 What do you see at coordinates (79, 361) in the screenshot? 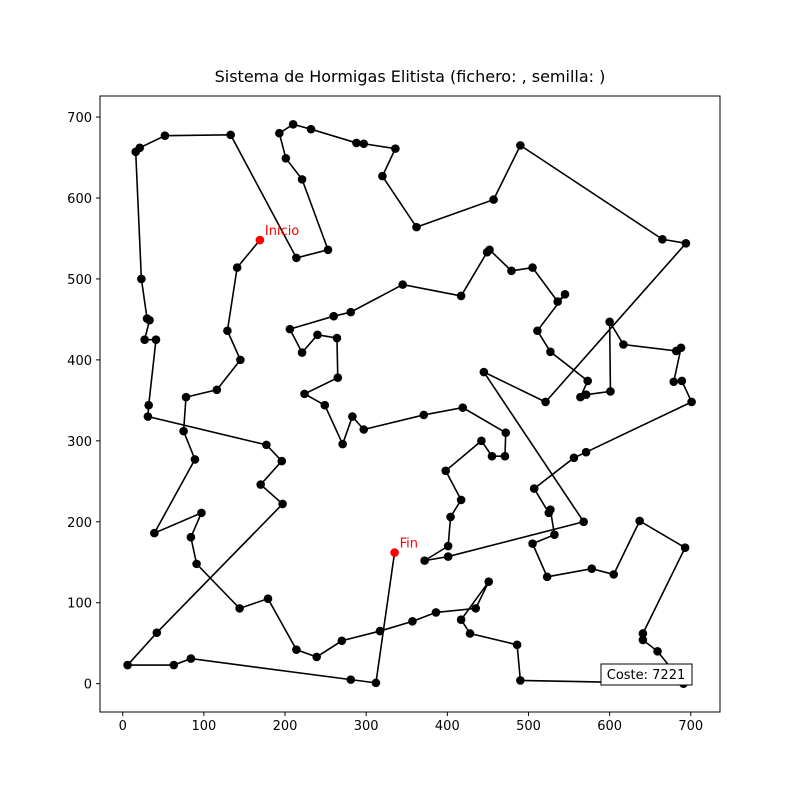
I see `y-tick-label: 400` at bounding box center [79, 361].